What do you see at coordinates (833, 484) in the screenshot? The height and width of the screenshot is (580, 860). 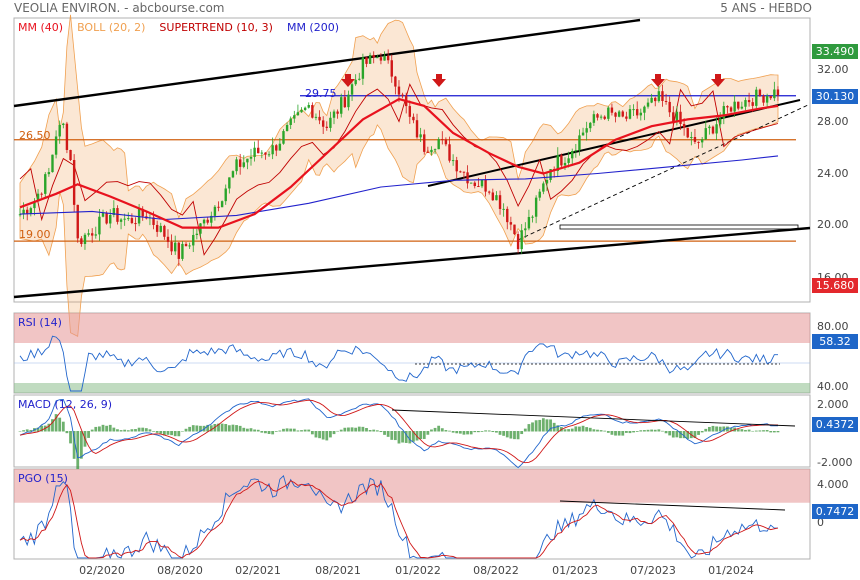 I see `pgo-tick-4: 4.000` at bounding box center [833, 484].